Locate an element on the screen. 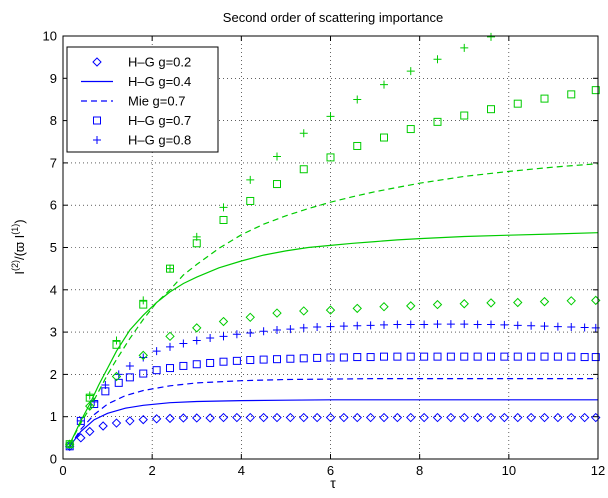  x-tick-label: 12 is located at coordinates (598, 470).